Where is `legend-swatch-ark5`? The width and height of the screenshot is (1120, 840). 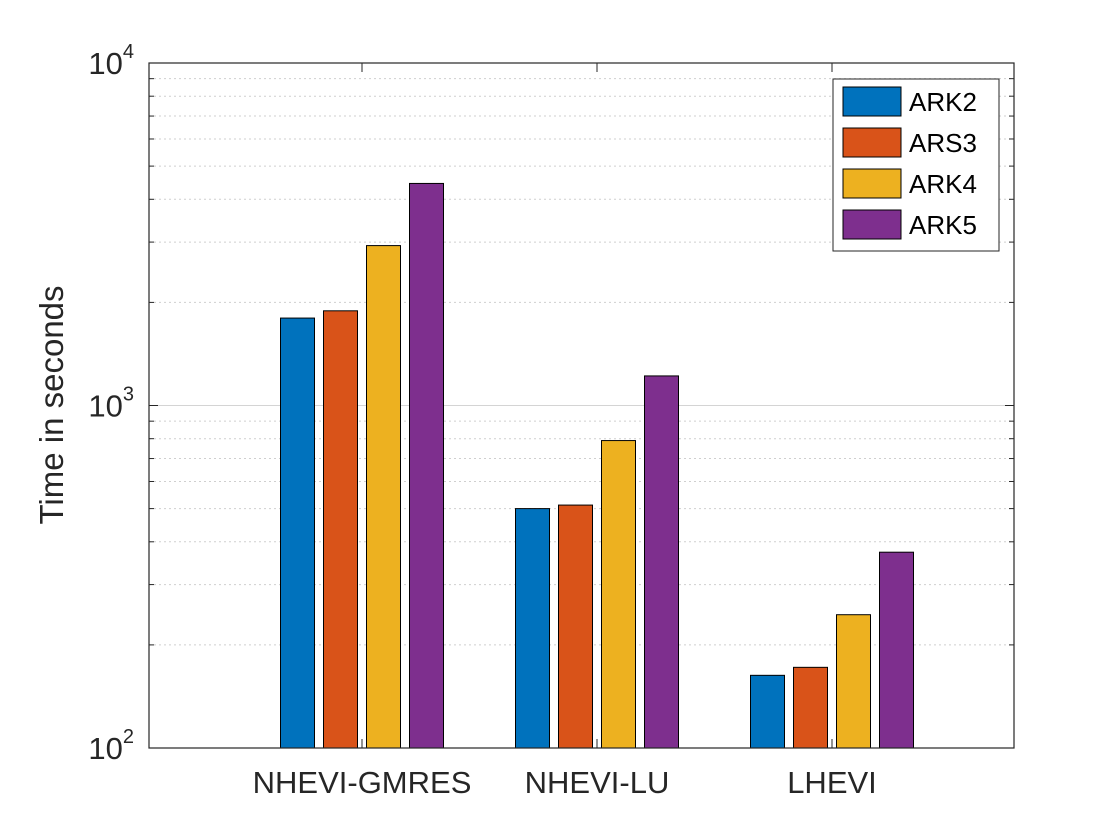
legend-swatch-ark5 is located at coordinates (872, 224).